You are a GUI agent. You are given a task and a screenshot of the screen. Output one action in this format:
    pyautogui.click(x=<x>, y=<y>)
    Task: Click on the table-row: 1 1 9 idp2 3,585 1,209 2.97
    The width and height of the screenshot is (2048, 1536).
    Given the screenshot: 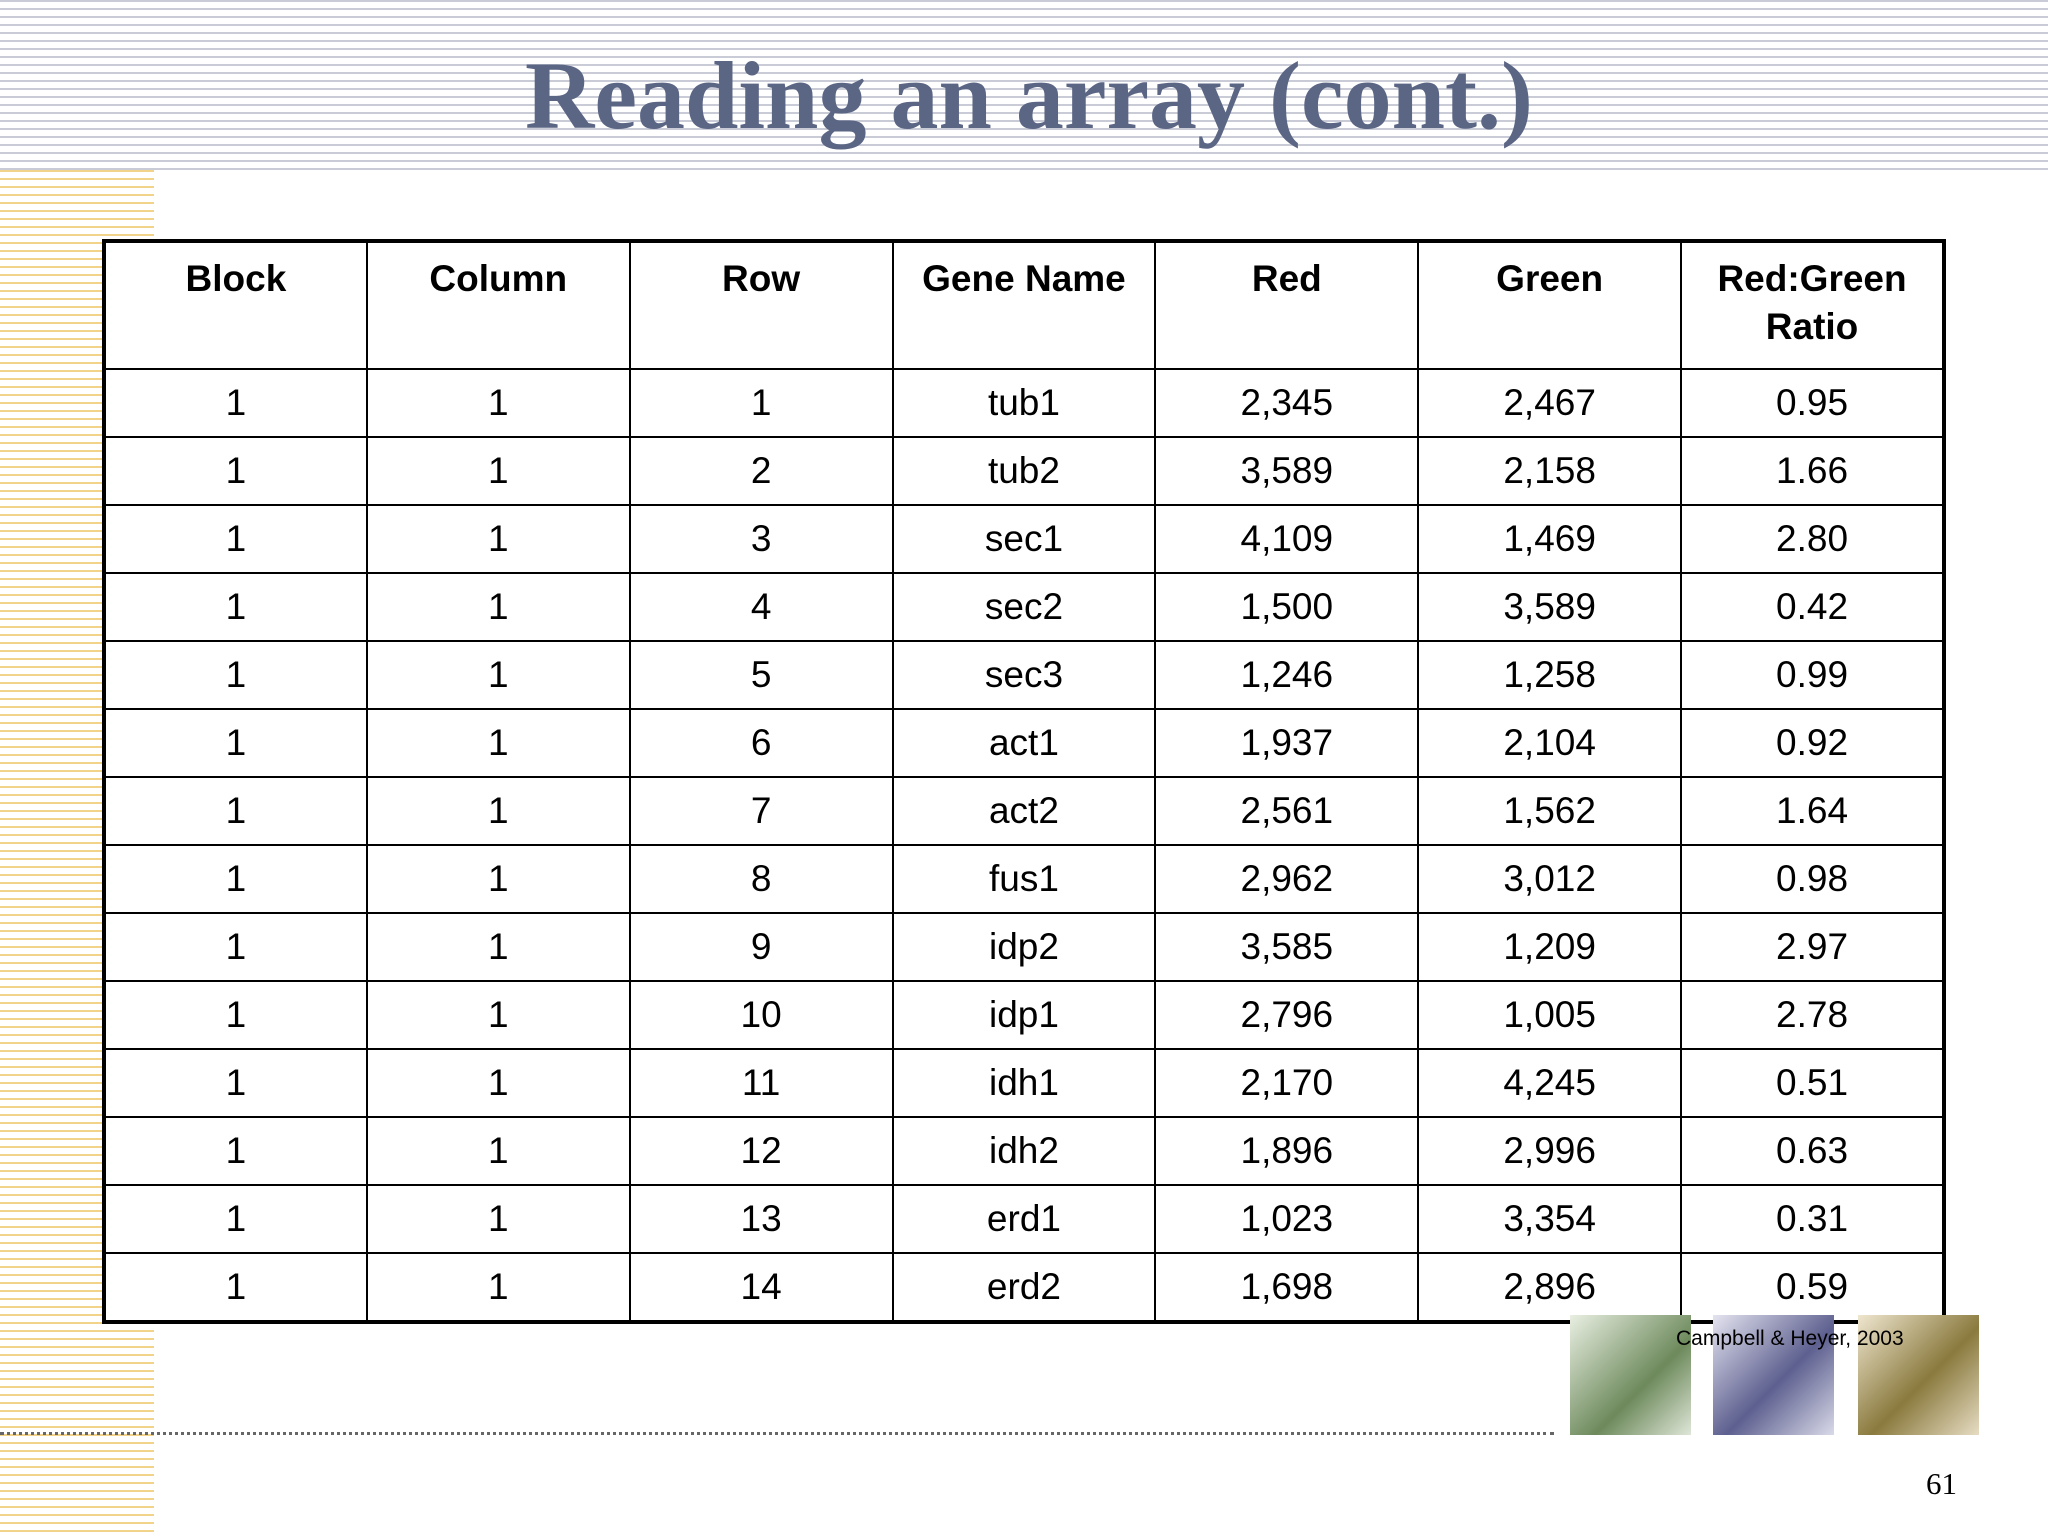 What is the action you would take?
    pyautogui.click(x=1024, y=947)
    